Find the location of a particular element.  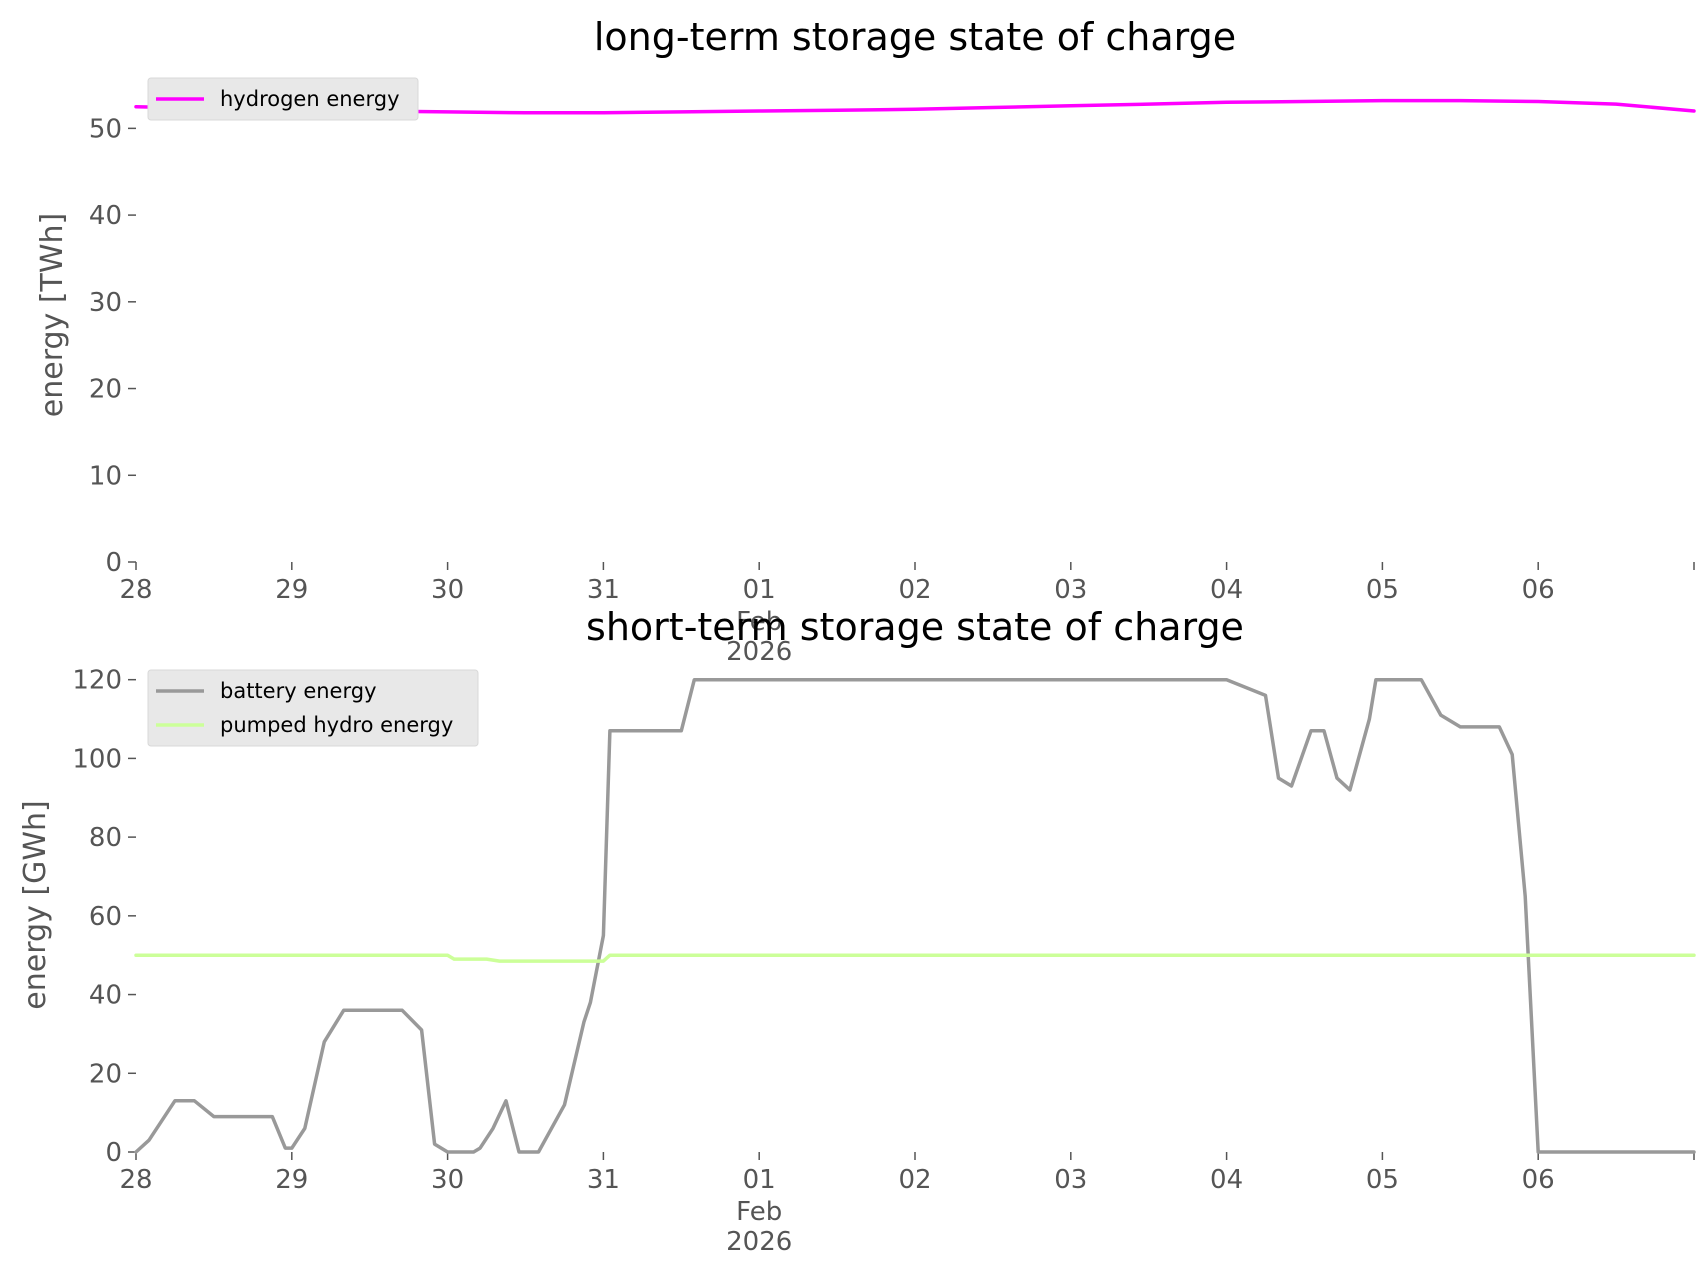

y-tick-label: 60 is located at coordinates (105, 917).